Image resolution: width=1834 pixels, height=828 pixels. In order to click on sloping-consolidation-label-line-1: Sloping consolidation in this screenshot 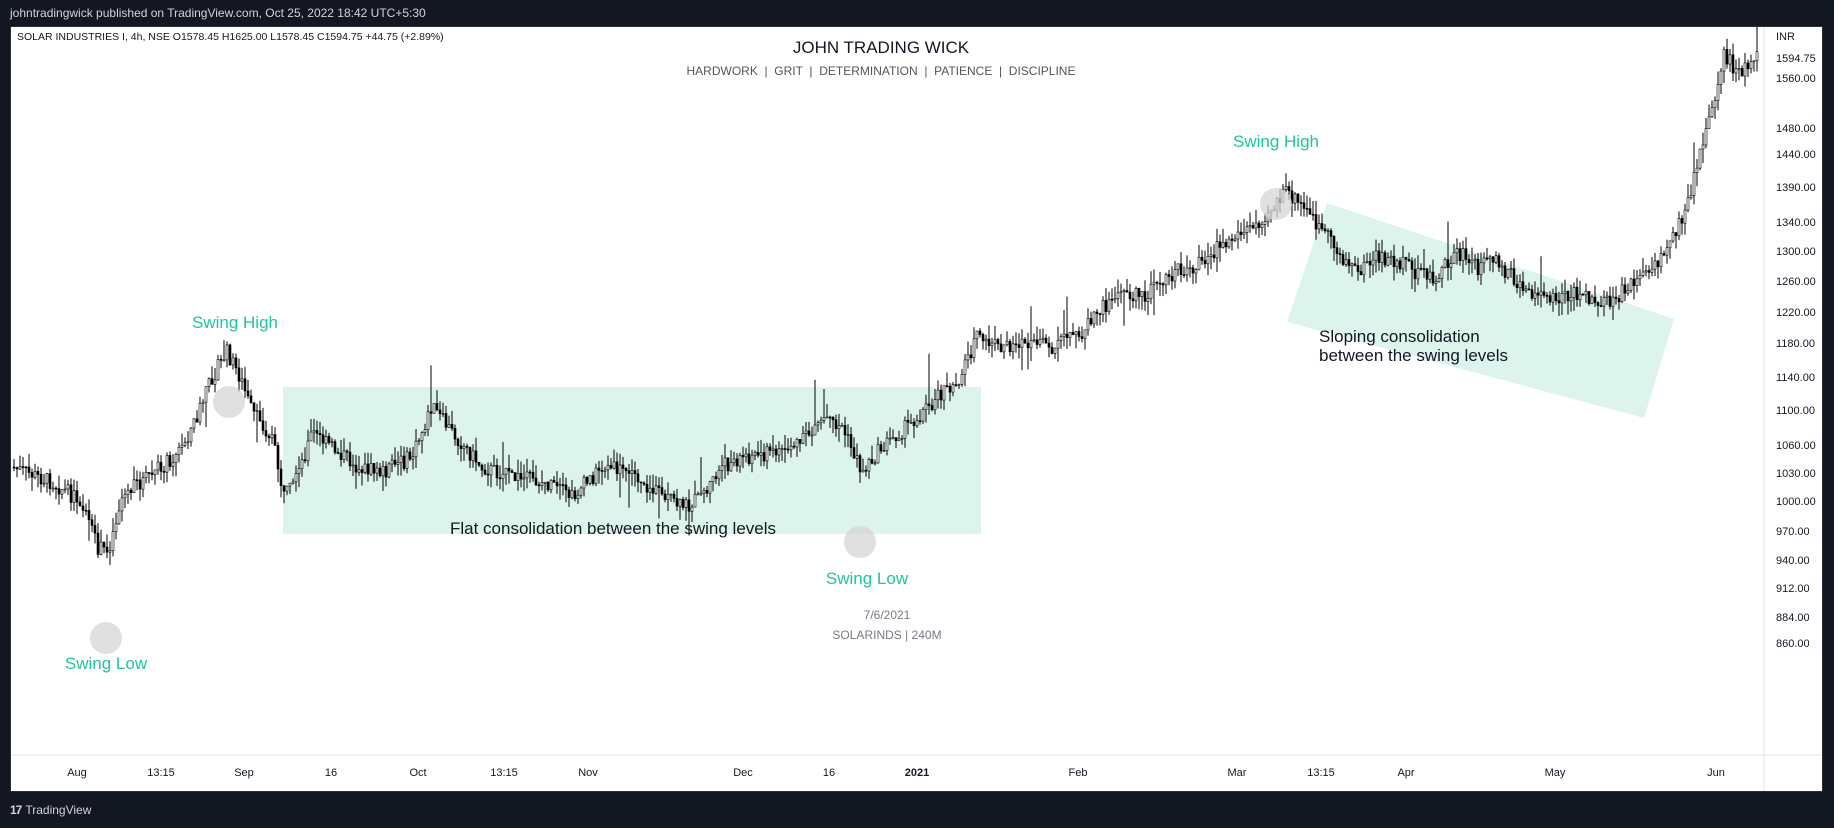, I will do `click(1399, 336)`.